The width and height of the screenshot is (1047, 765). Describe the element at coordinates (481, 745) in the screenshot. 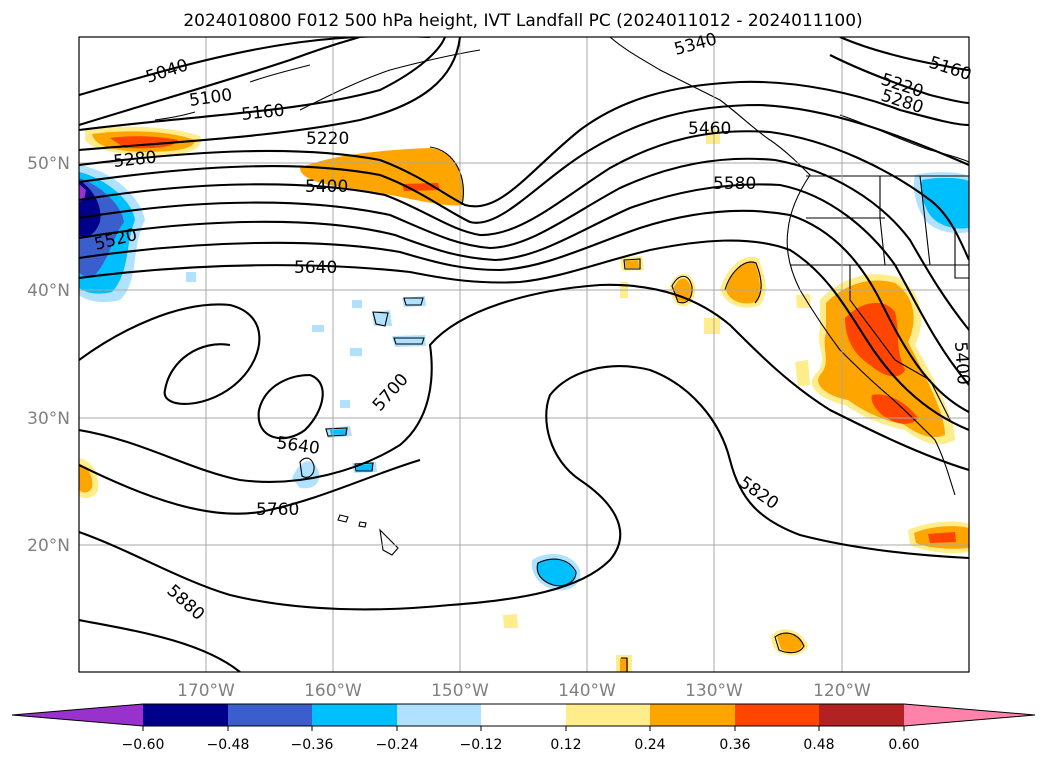

I see `colorbar-tick-label: −0.12` at that location.